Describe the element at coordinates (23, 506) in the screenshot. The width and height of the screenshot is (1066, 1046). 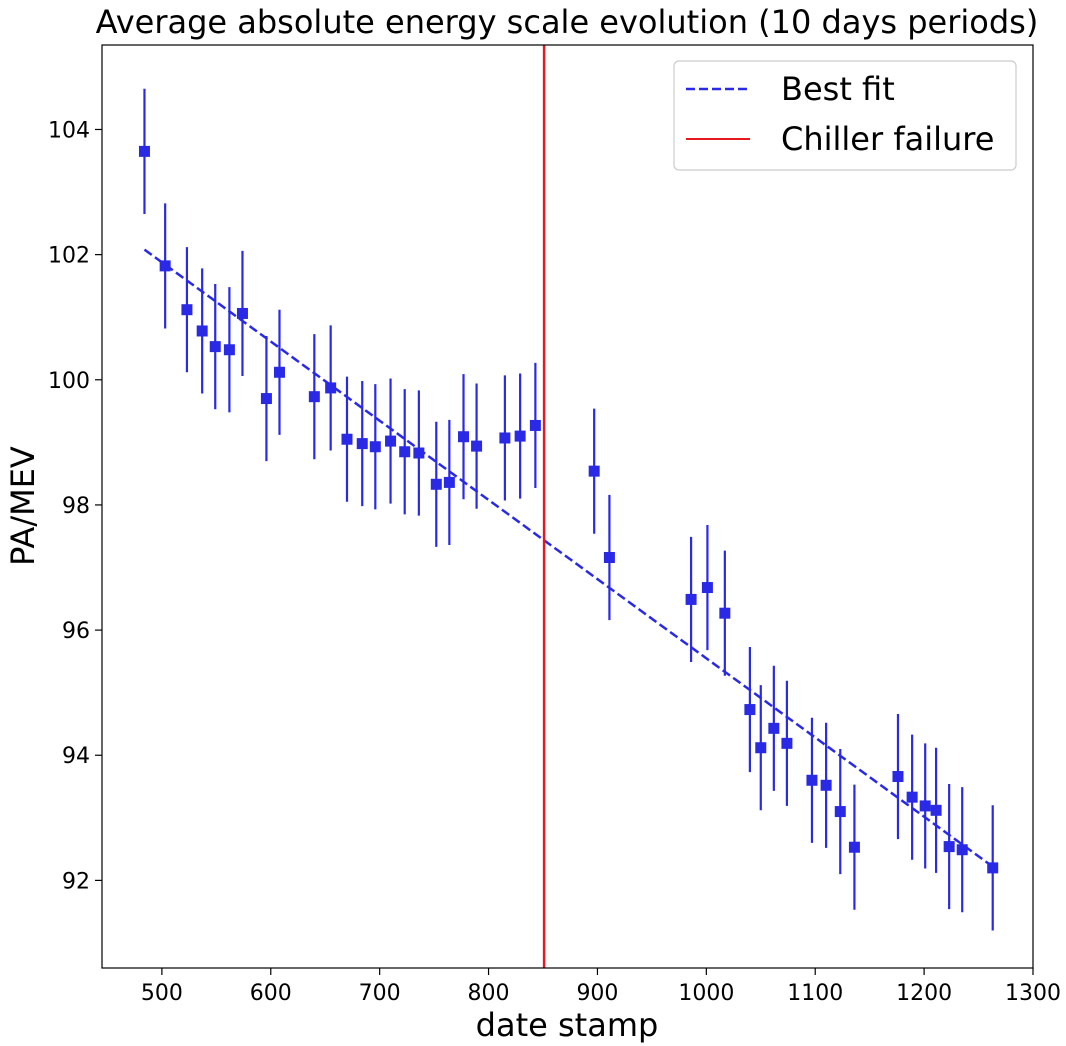
I see `y-axis-label: PA/MEV` at that location.